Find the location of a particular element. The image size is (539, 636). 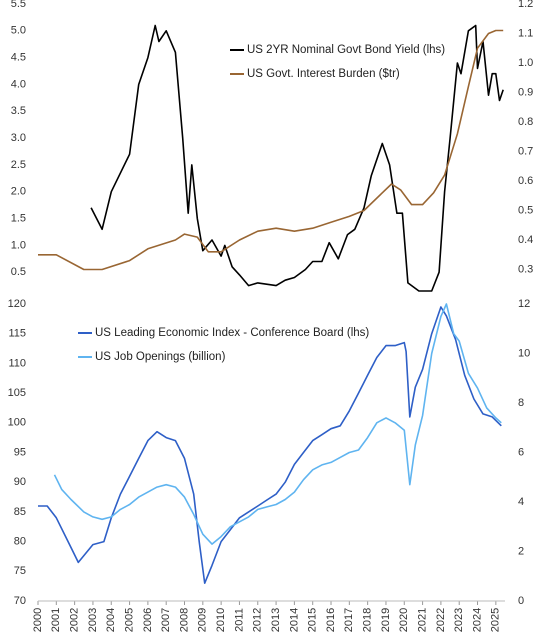

x-tick-label: 2024 is located at coordinates (477, 620).